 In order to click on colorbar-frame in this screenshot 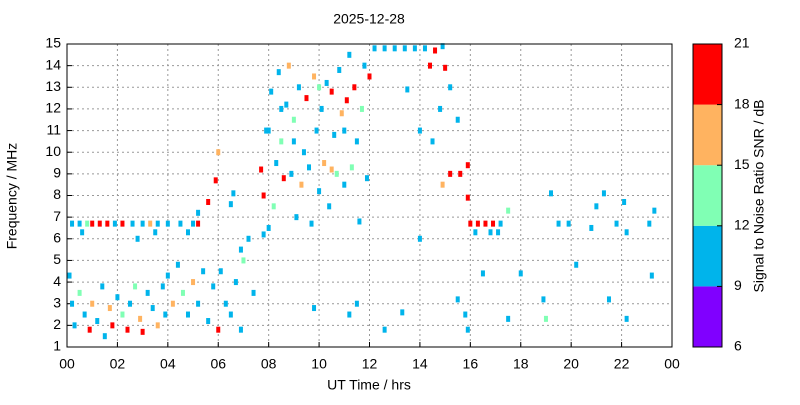, I will do `click(707, 195)`.